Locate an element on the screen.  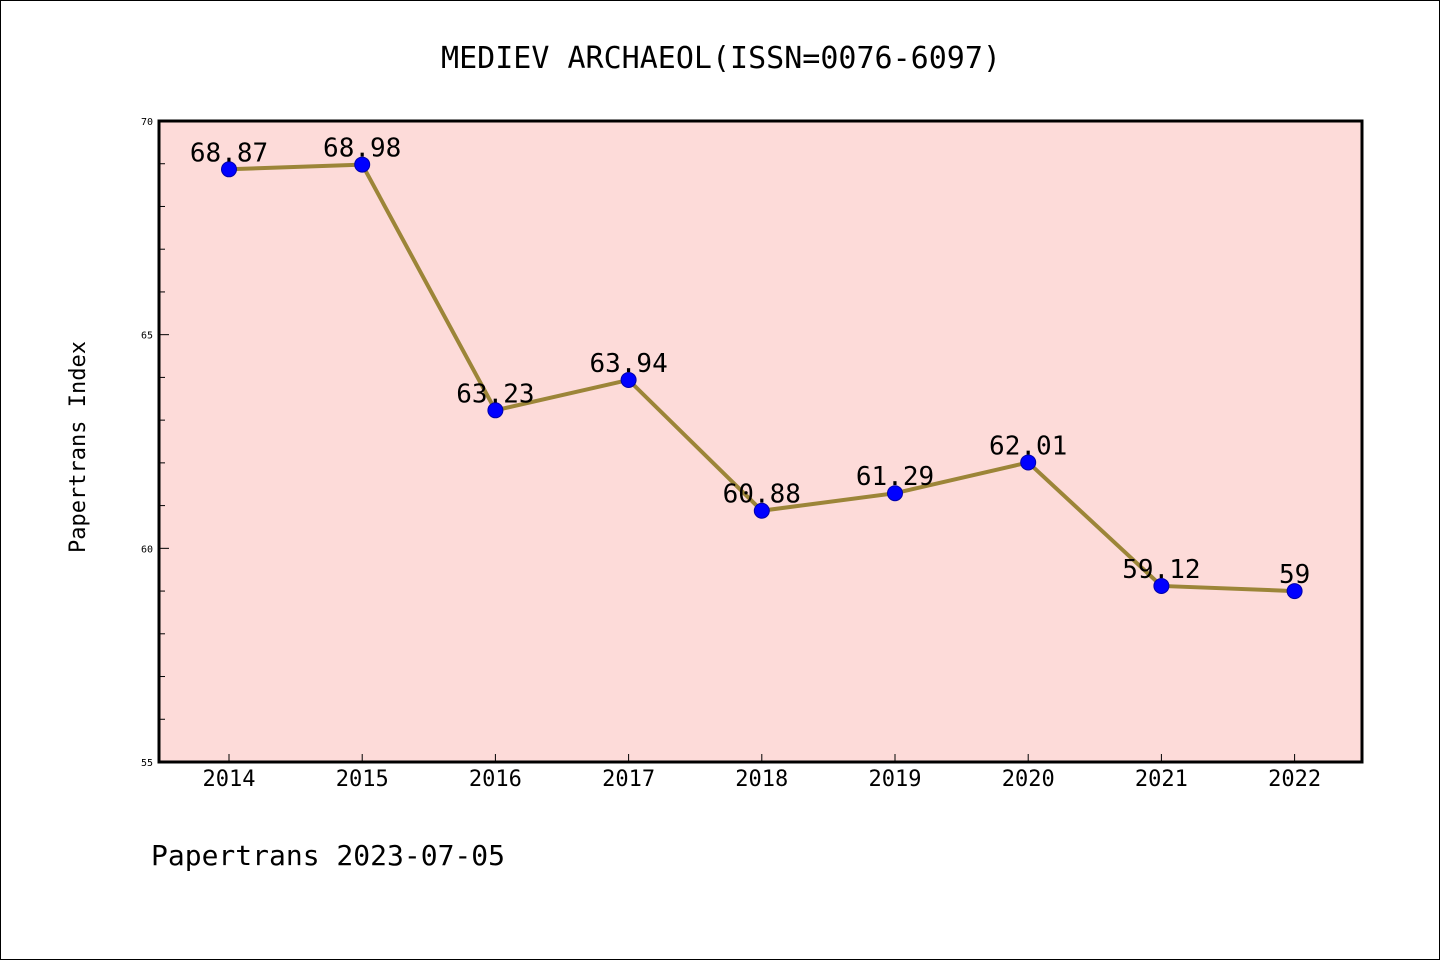
y-tick-label: 60 is located at coordinates (147, 549).